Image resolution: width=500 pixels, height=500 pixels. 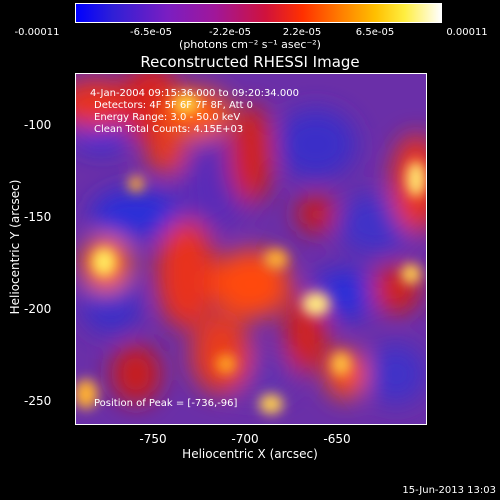 I want to click on y-tick-label: -100, so click(x=38, y=125).